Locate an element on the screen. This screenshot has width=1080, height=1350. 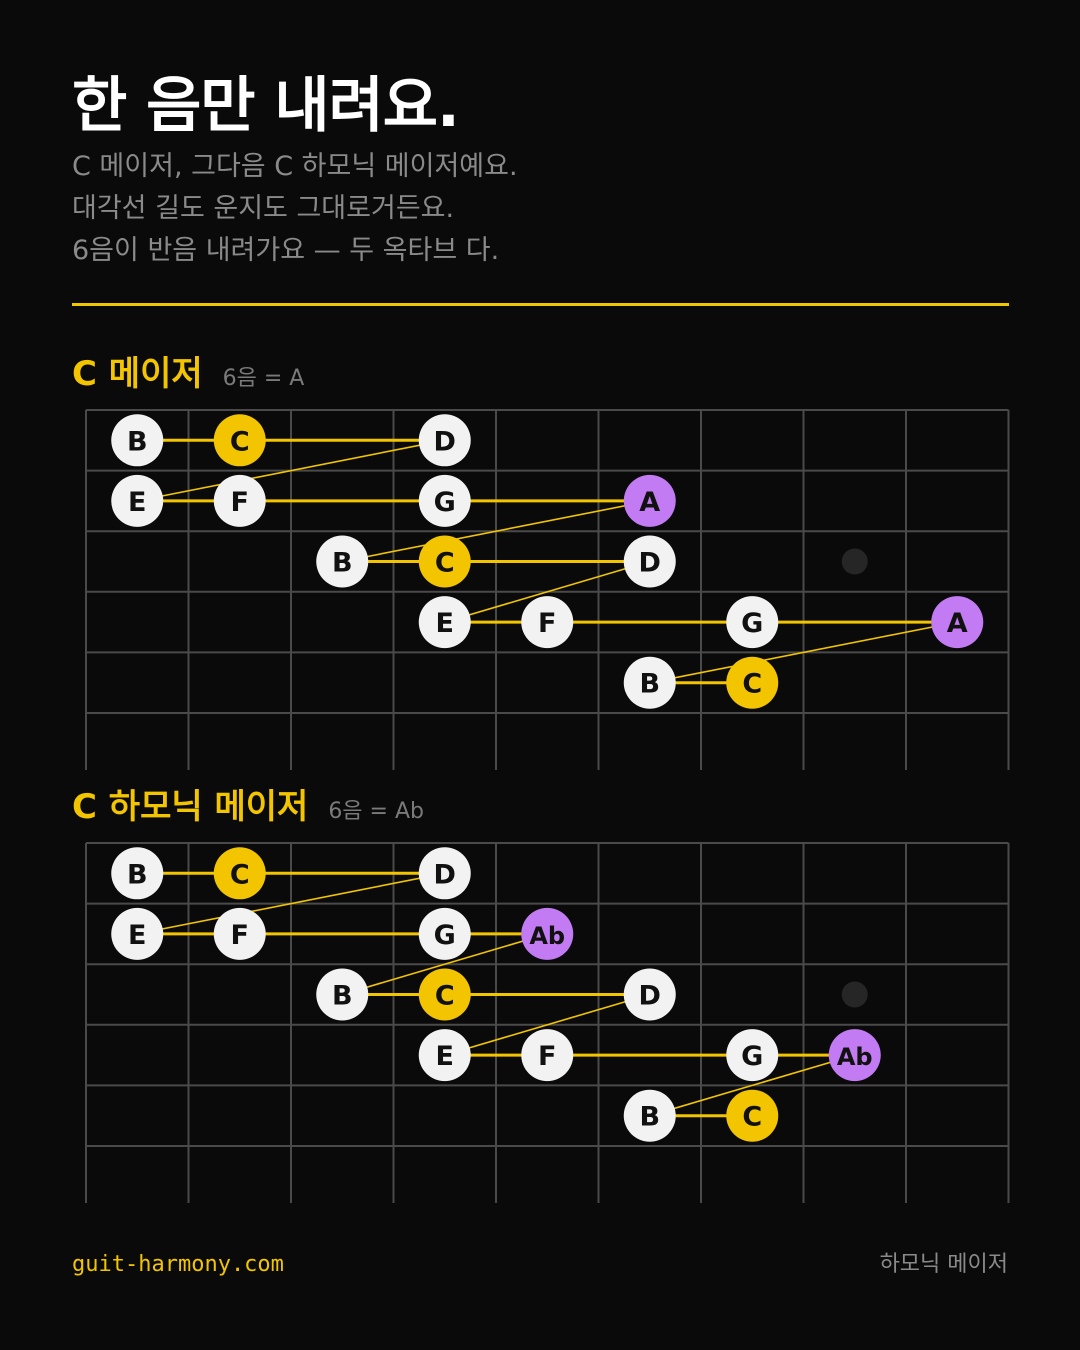
subtitle-line-3: 6음이 반음 내려가요 — 두 옥타브 다. is located at coordinates (286, 250).